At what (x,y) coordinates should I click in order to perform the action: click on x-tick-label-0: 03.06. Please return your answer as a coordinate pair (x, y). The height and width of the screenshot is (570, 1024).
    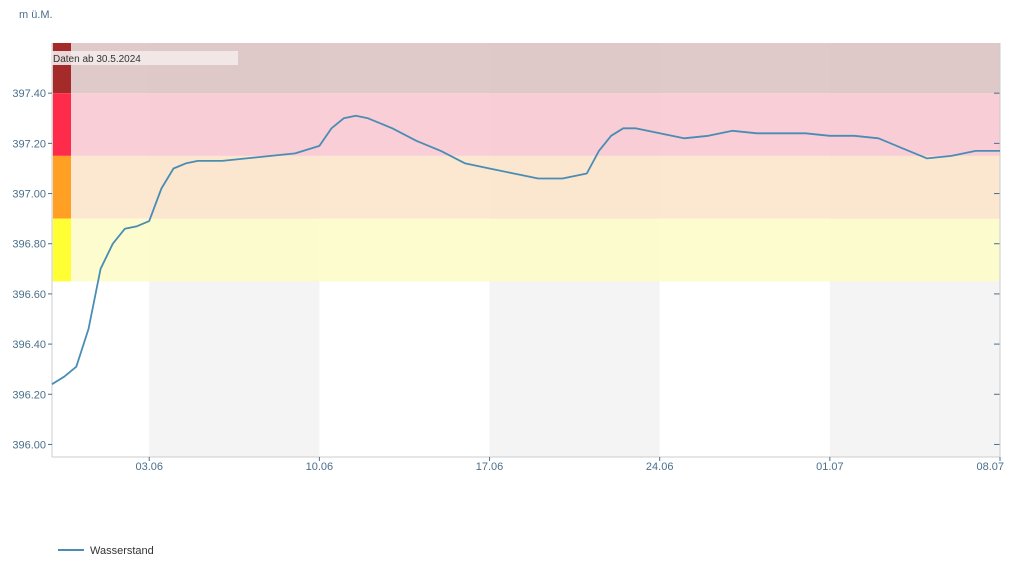
    Looking at the image, I should click on (149, 467).